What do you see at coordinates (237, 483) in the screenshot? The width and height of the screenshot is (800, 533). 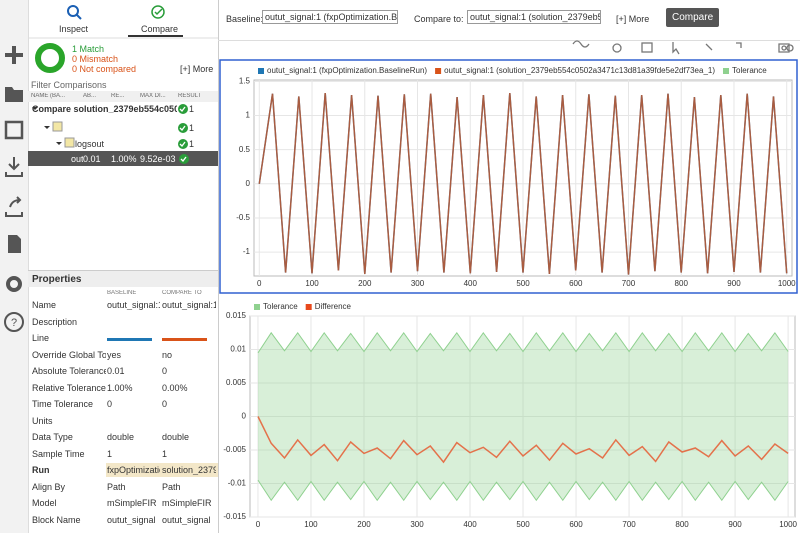 I see `y-tick-label: -0.01` at bounding box center [237, 483].